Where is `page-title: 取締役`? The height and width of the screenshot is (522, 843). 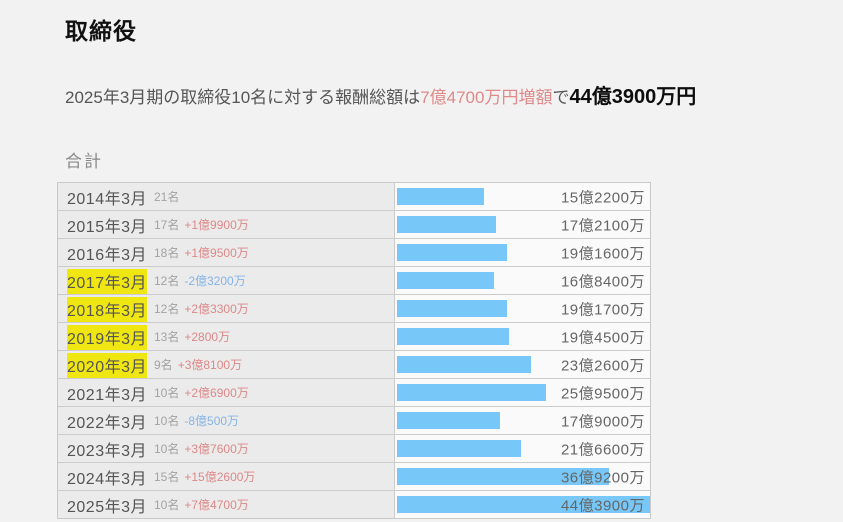
page-title: 取締役 is located at coordinates (101, 31).